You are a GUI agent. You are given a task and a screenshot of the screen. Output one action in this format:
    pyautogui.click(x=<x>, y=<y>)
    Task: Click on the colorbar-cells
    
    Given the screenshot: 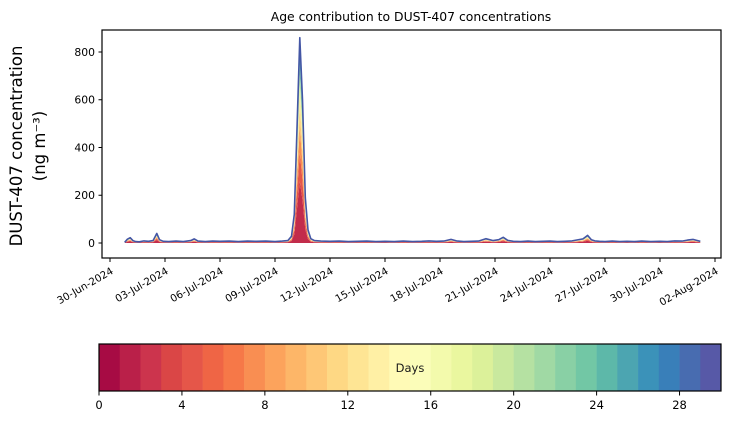 What is the action you would take?
    pyautogui.click(x=410, y=367)
    